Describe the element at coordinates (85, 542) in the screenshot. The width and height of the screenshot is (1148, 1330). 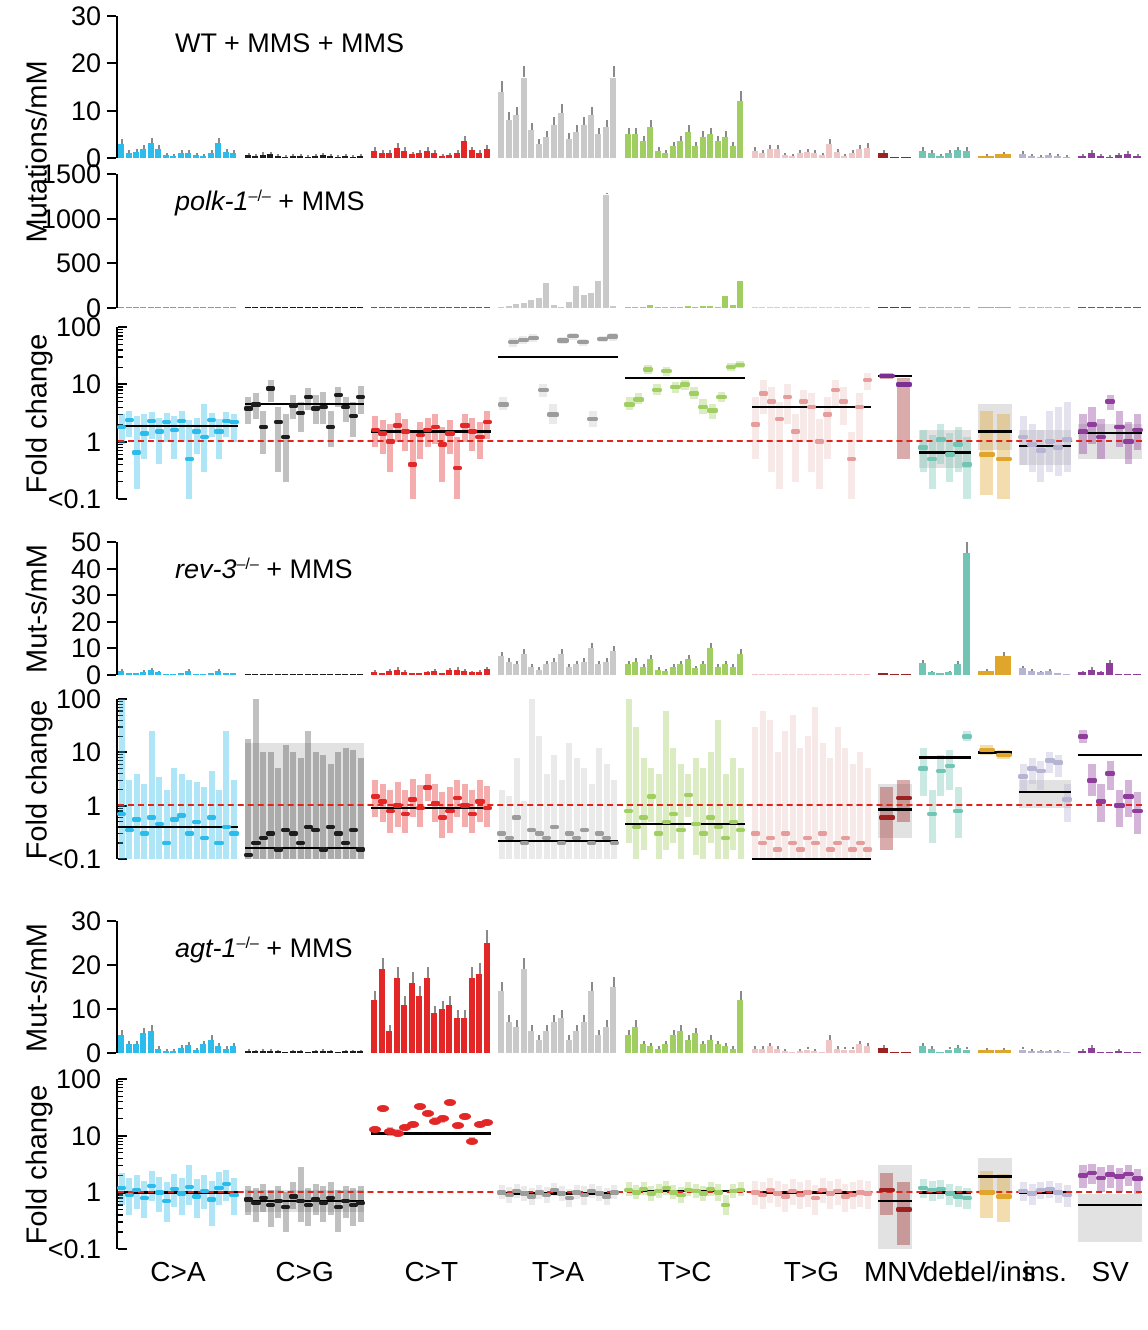
I see `y-tick-label: 50` at that location.